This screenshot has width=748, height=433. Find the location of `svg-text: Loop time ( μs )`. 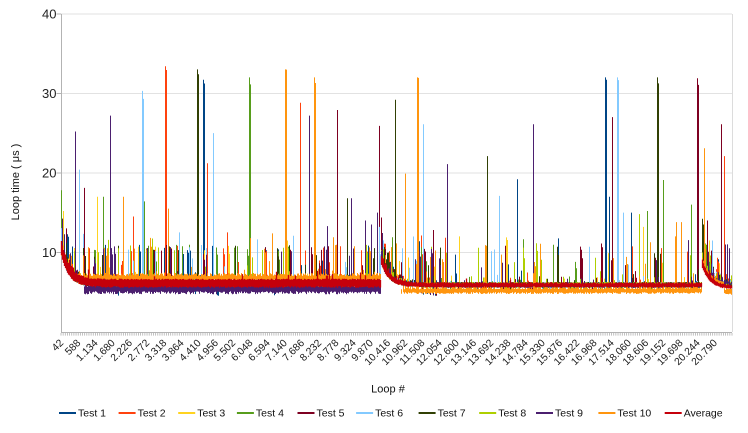

svg-text: Loop time ( μs ) is located at coordinates (16, 182).